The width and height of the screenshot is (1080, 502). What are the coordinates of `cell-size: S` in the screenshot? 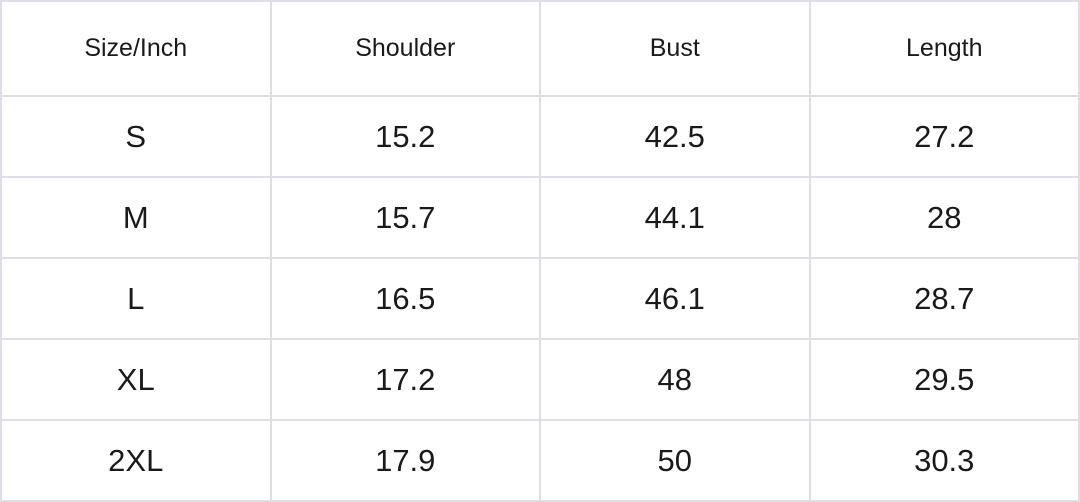 It's located at (136, 136).